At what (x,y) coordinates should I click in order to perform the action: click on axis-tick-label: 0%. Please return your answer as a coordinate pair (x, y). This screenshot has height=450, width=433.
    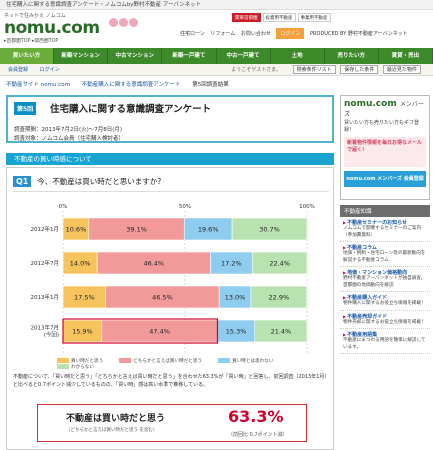
    Looking at the image, I should click on (63, 207).